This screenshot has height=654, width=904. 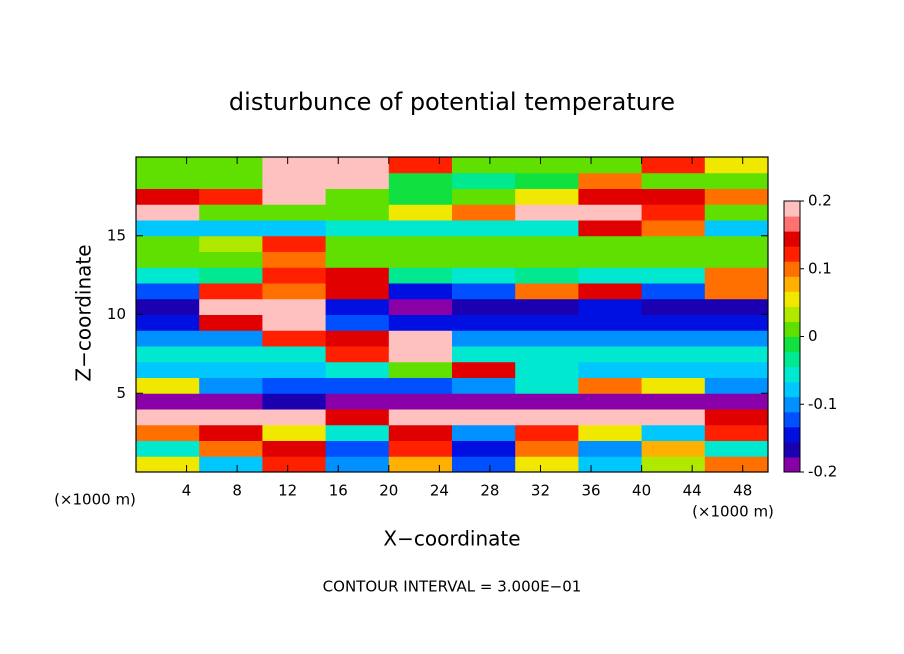 What do you see at coordinates (452, 102) in the screenshot?
I see `chart-title: disturbunce of potential temperature` at bounding box center [452, 102].